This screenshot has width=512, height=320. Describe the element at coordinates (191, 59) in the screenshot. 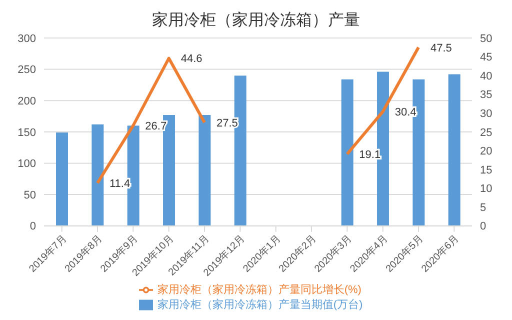

I see `data-label: 44.6` at that location.